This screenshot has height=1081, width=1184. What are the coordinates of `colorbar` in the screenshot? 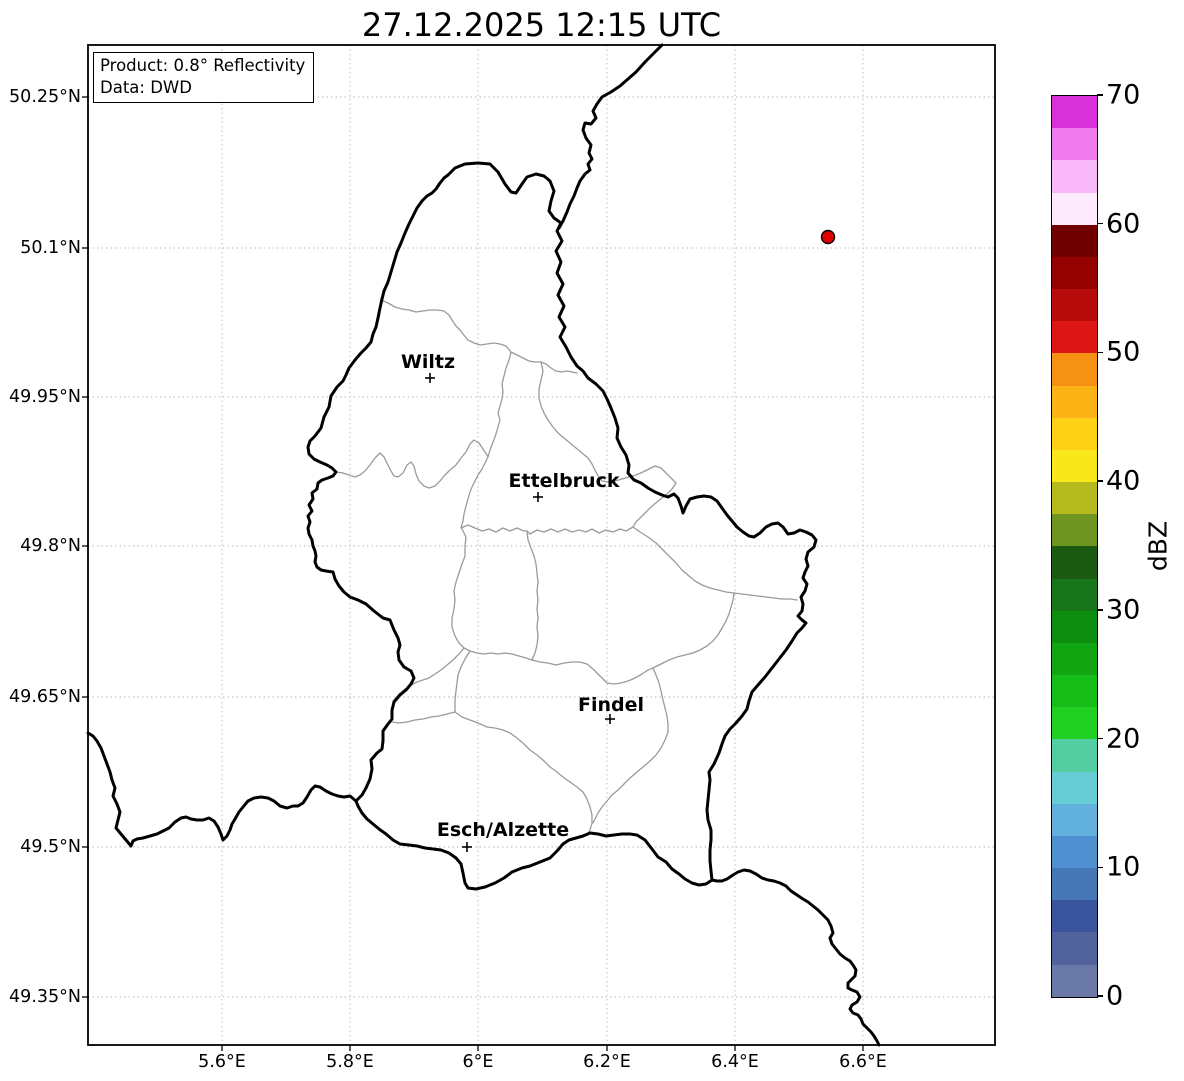 It's located at (1074, 546).